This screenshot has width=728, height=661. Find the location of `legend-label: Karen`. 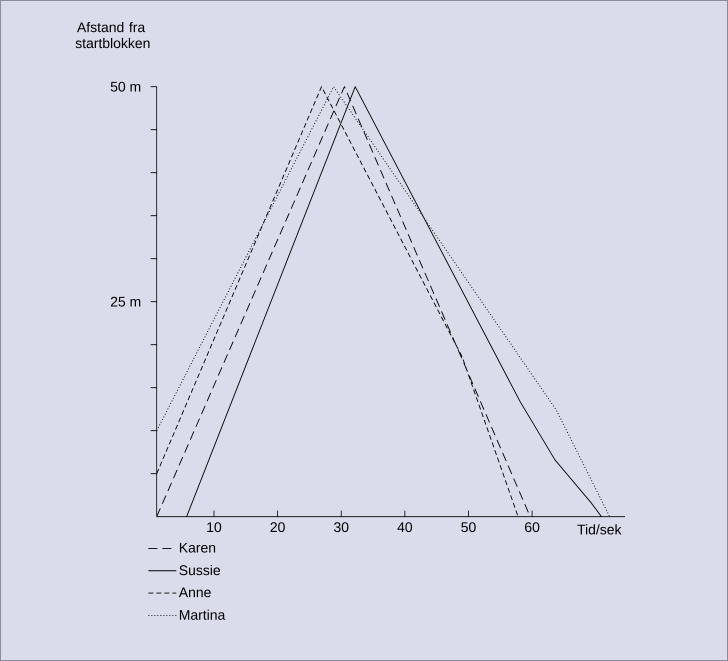

legend-label: Karen is located at coordinates (198, 547).